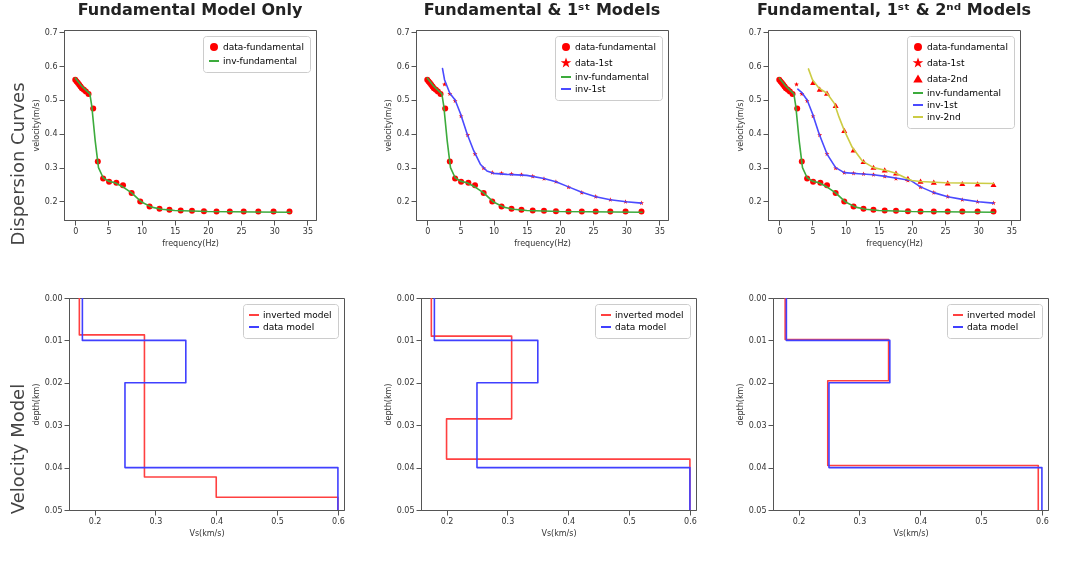  Describe the element at coordinates (190, 10) in the screenshot. I see `chart-title: Fundamental Model Only` at that location.